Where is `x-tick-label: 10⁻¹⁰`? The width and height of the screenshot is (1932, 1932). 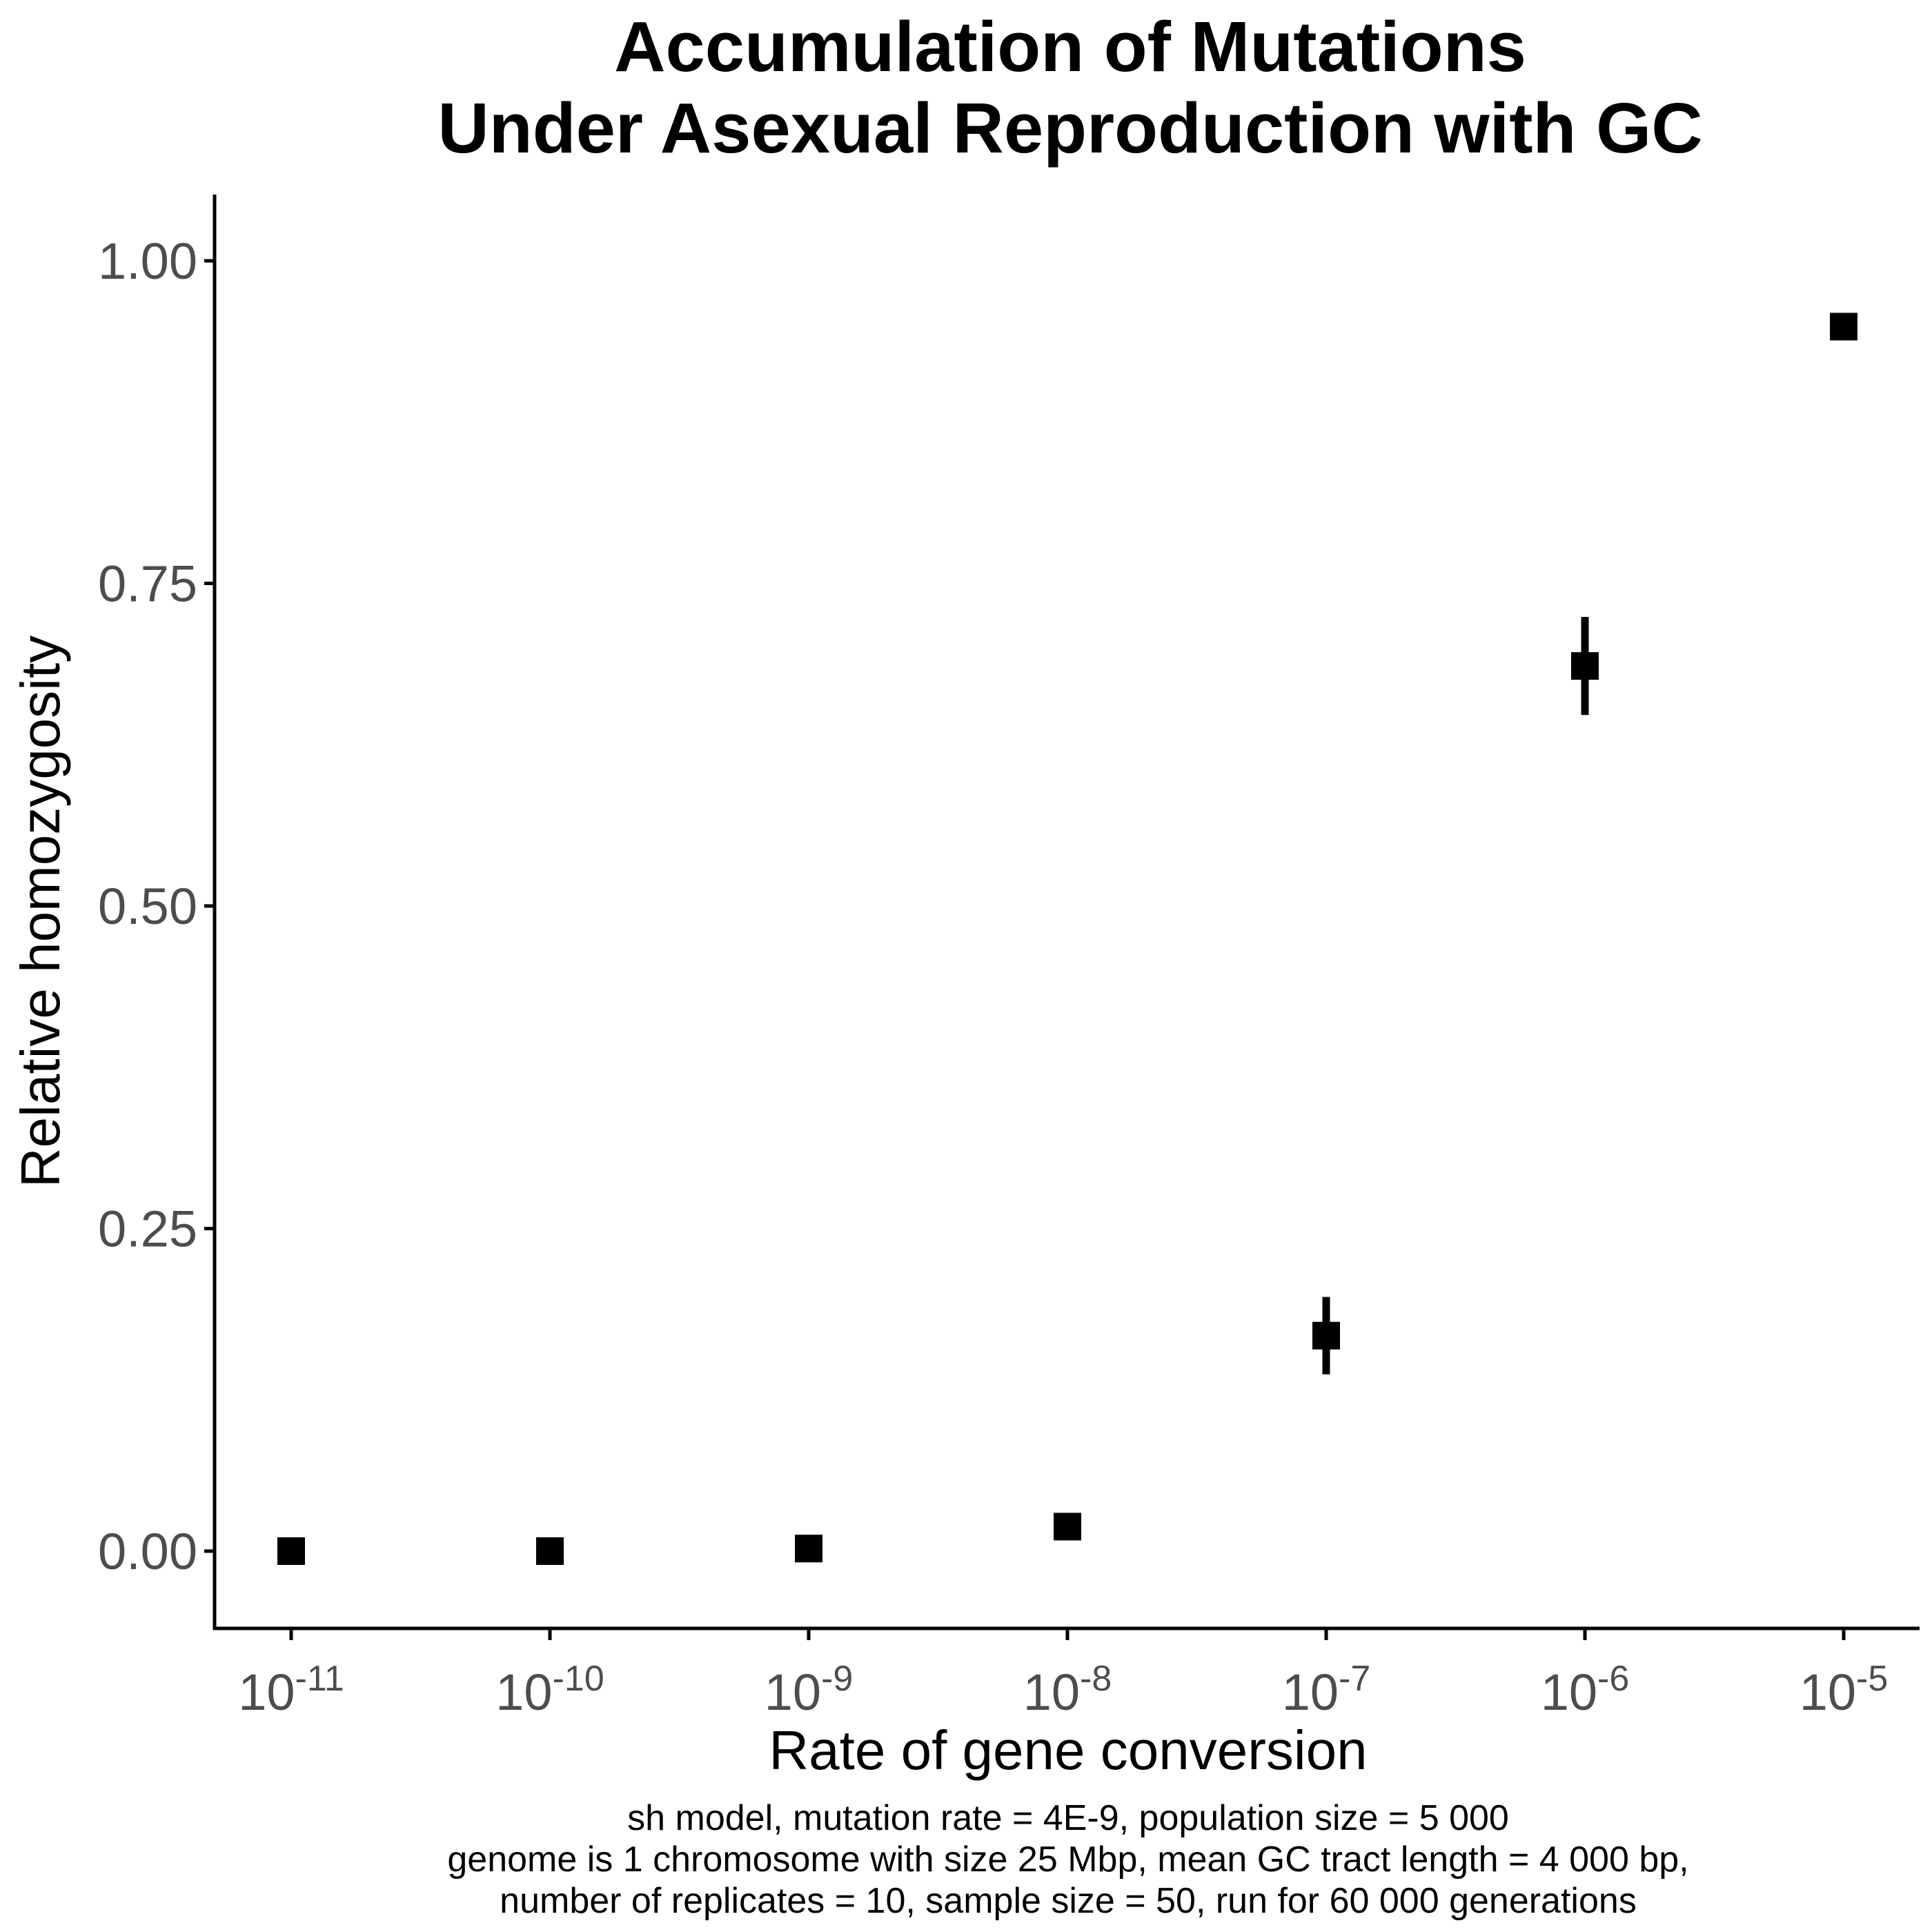 x-tick-label: 10⁻¹⁰ is located at coordinates (549, 1690).